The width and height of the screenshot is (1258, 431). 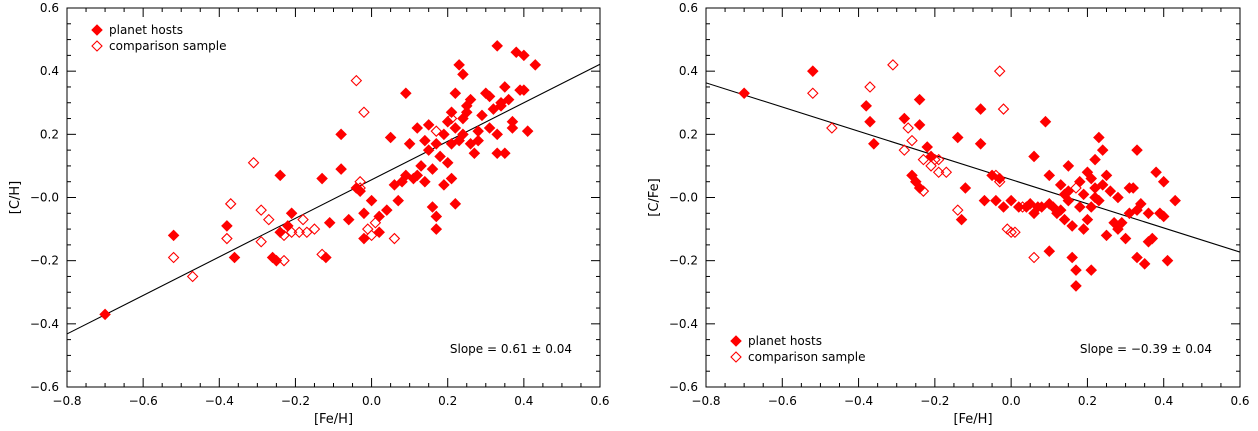 What do you see at coordinates (66, 401) in the screenshot?
I see `x-tick-label: −0.8` at bounding box center [66, 401].